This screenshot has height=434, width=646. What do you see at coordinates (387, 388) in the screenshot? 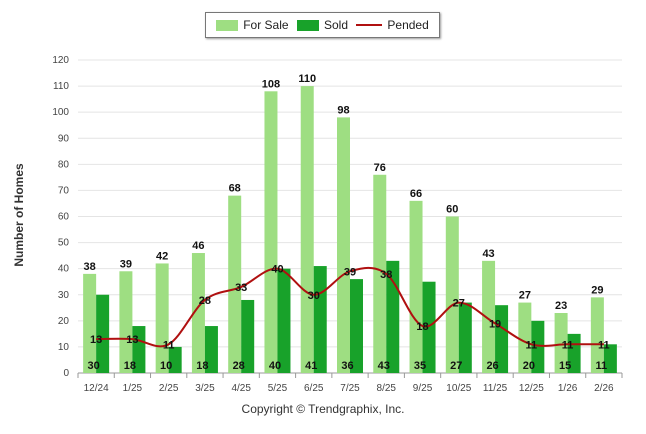
I see `x-tick-8/25: 8/25` at bounding box center [387, 388].